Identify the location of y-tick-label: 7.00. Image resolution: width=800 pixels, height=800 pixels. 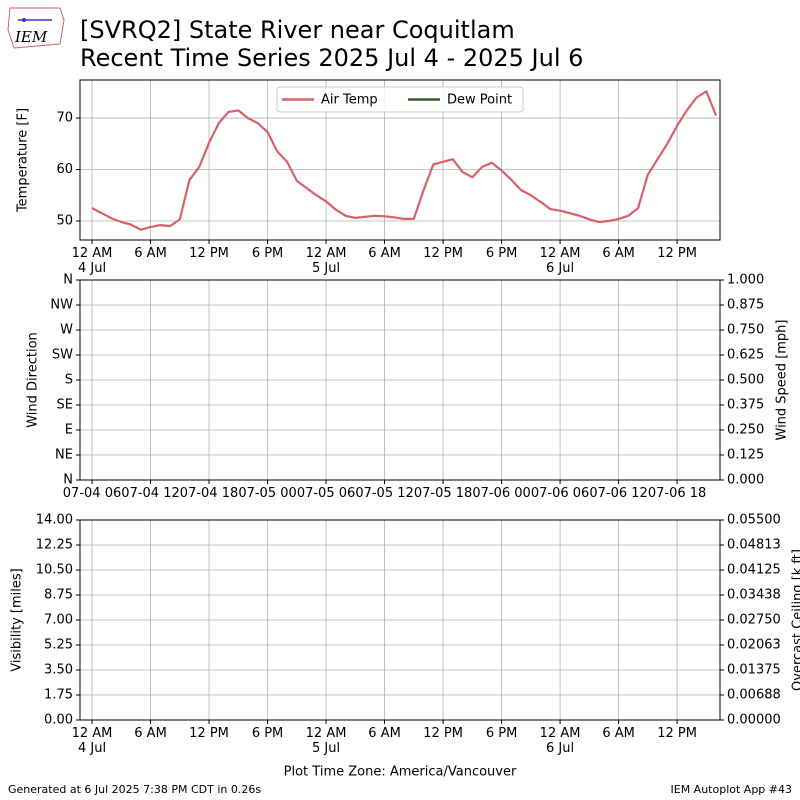
(58, 620).